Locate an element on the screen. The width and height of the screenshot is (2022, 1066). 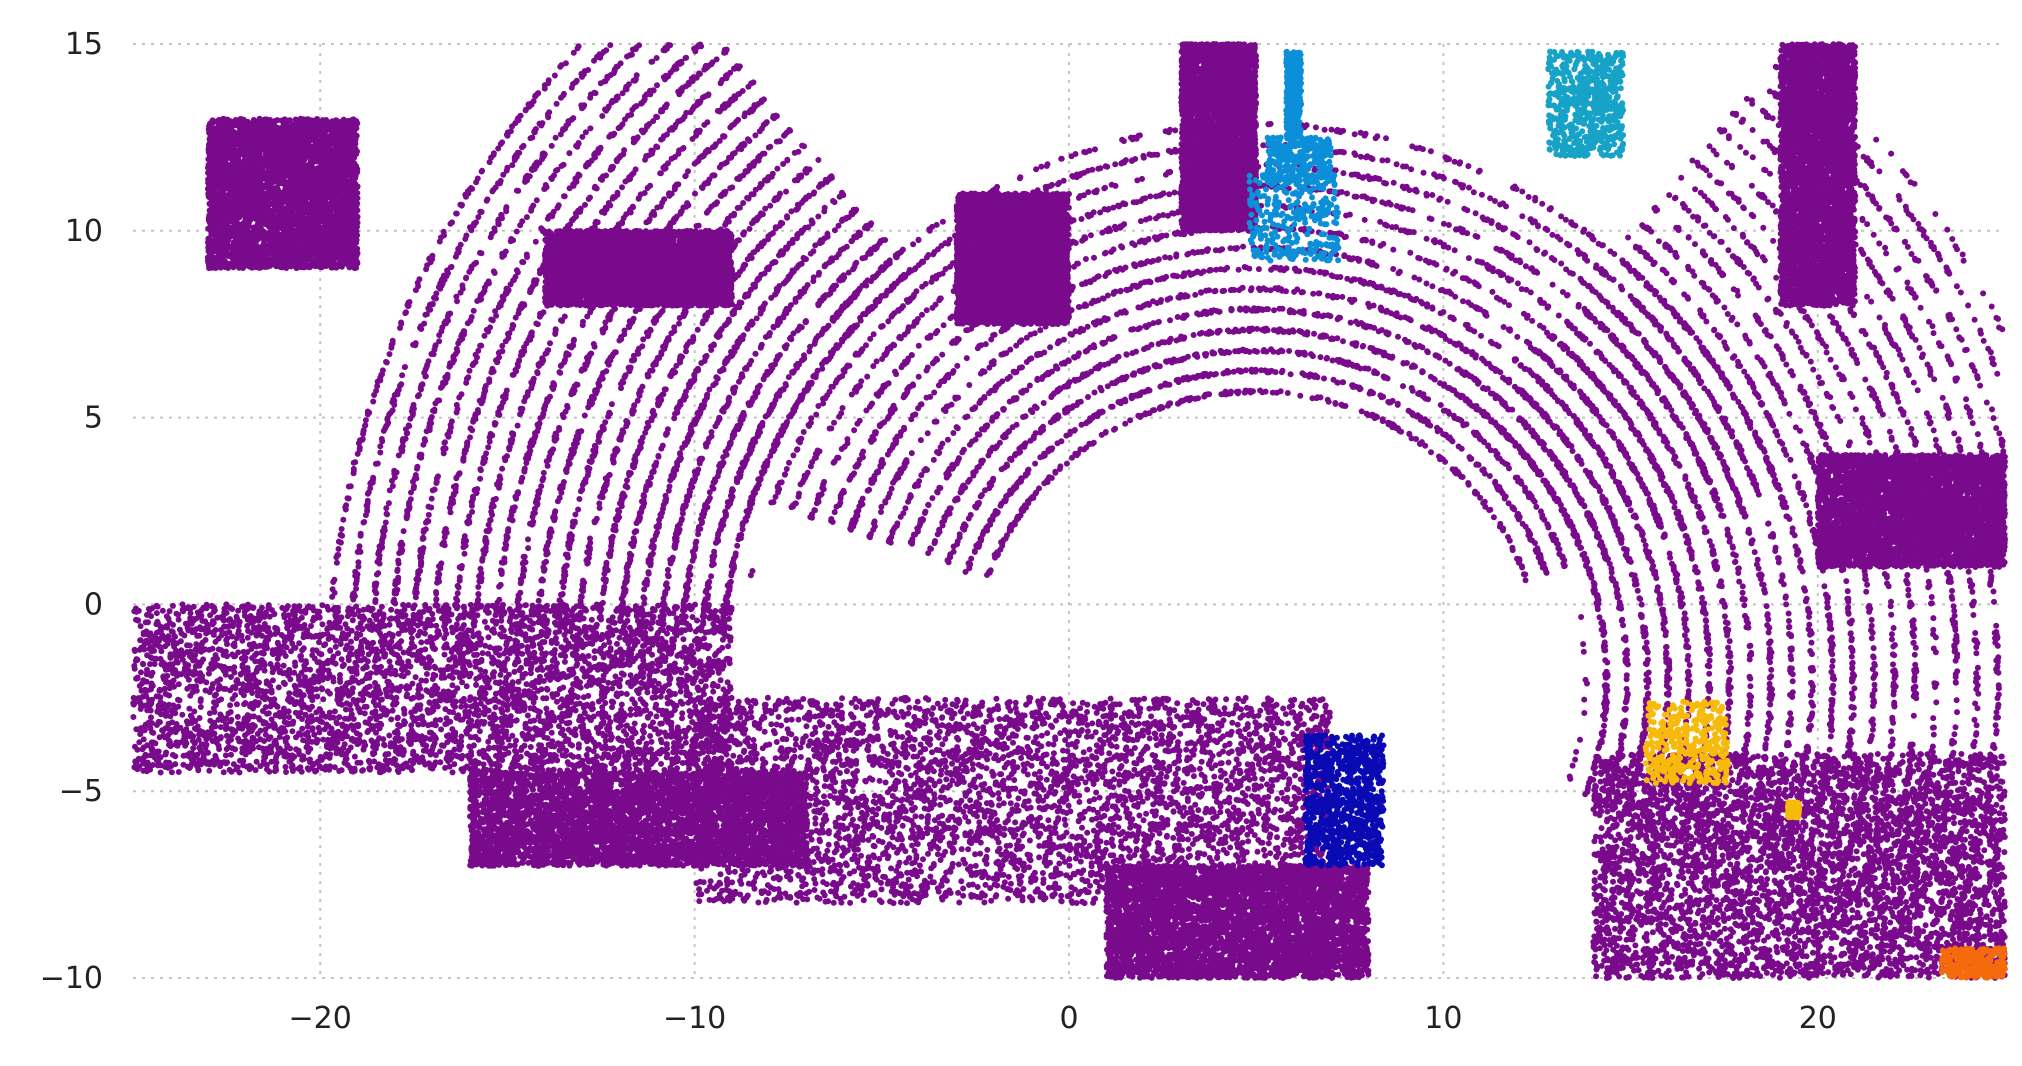
y-tick-label: 0 is located at coordinates (93, 604).